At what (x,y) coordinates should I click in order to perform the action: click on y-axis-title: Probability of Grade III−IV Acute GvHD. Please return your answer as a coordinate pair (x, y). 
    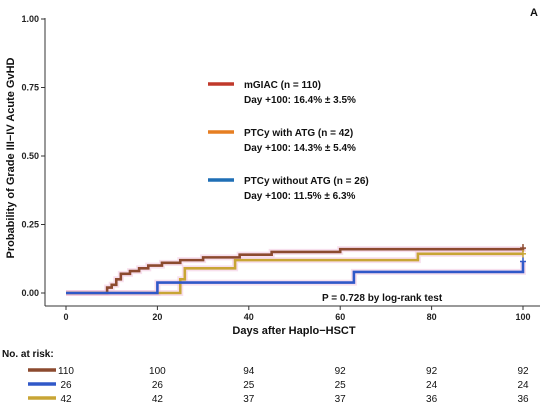
    Looking at the image, I should click on (11, 157).